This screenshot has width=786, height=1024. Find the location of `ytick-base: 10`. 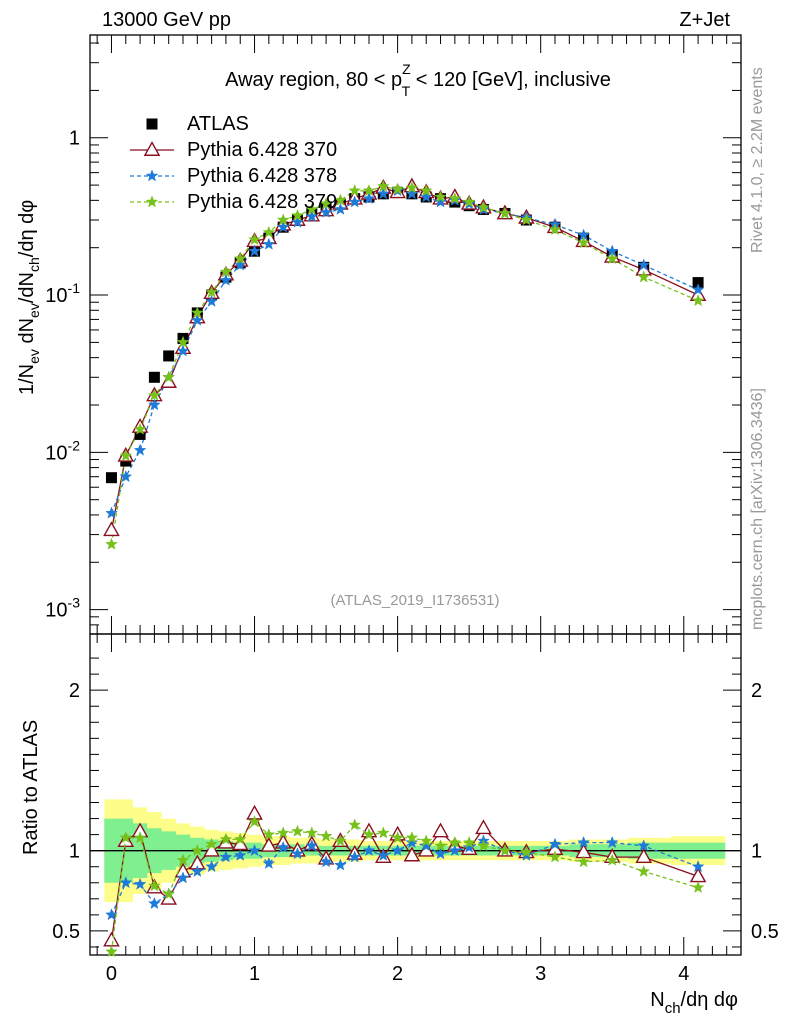

ytick-base: 10 is located at coordinates (56, 453).